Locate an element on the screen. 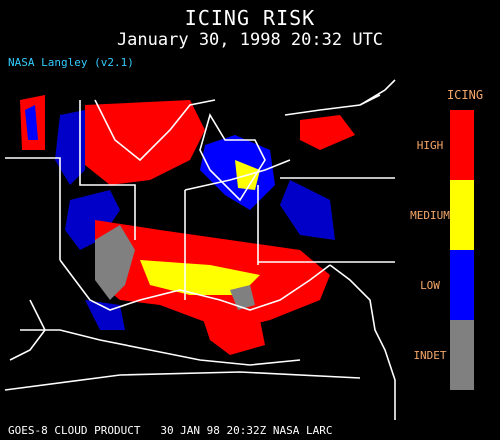 The height and width of the screenshot is (440, 500). region-high-northeast is located at coordinates (327, 132).